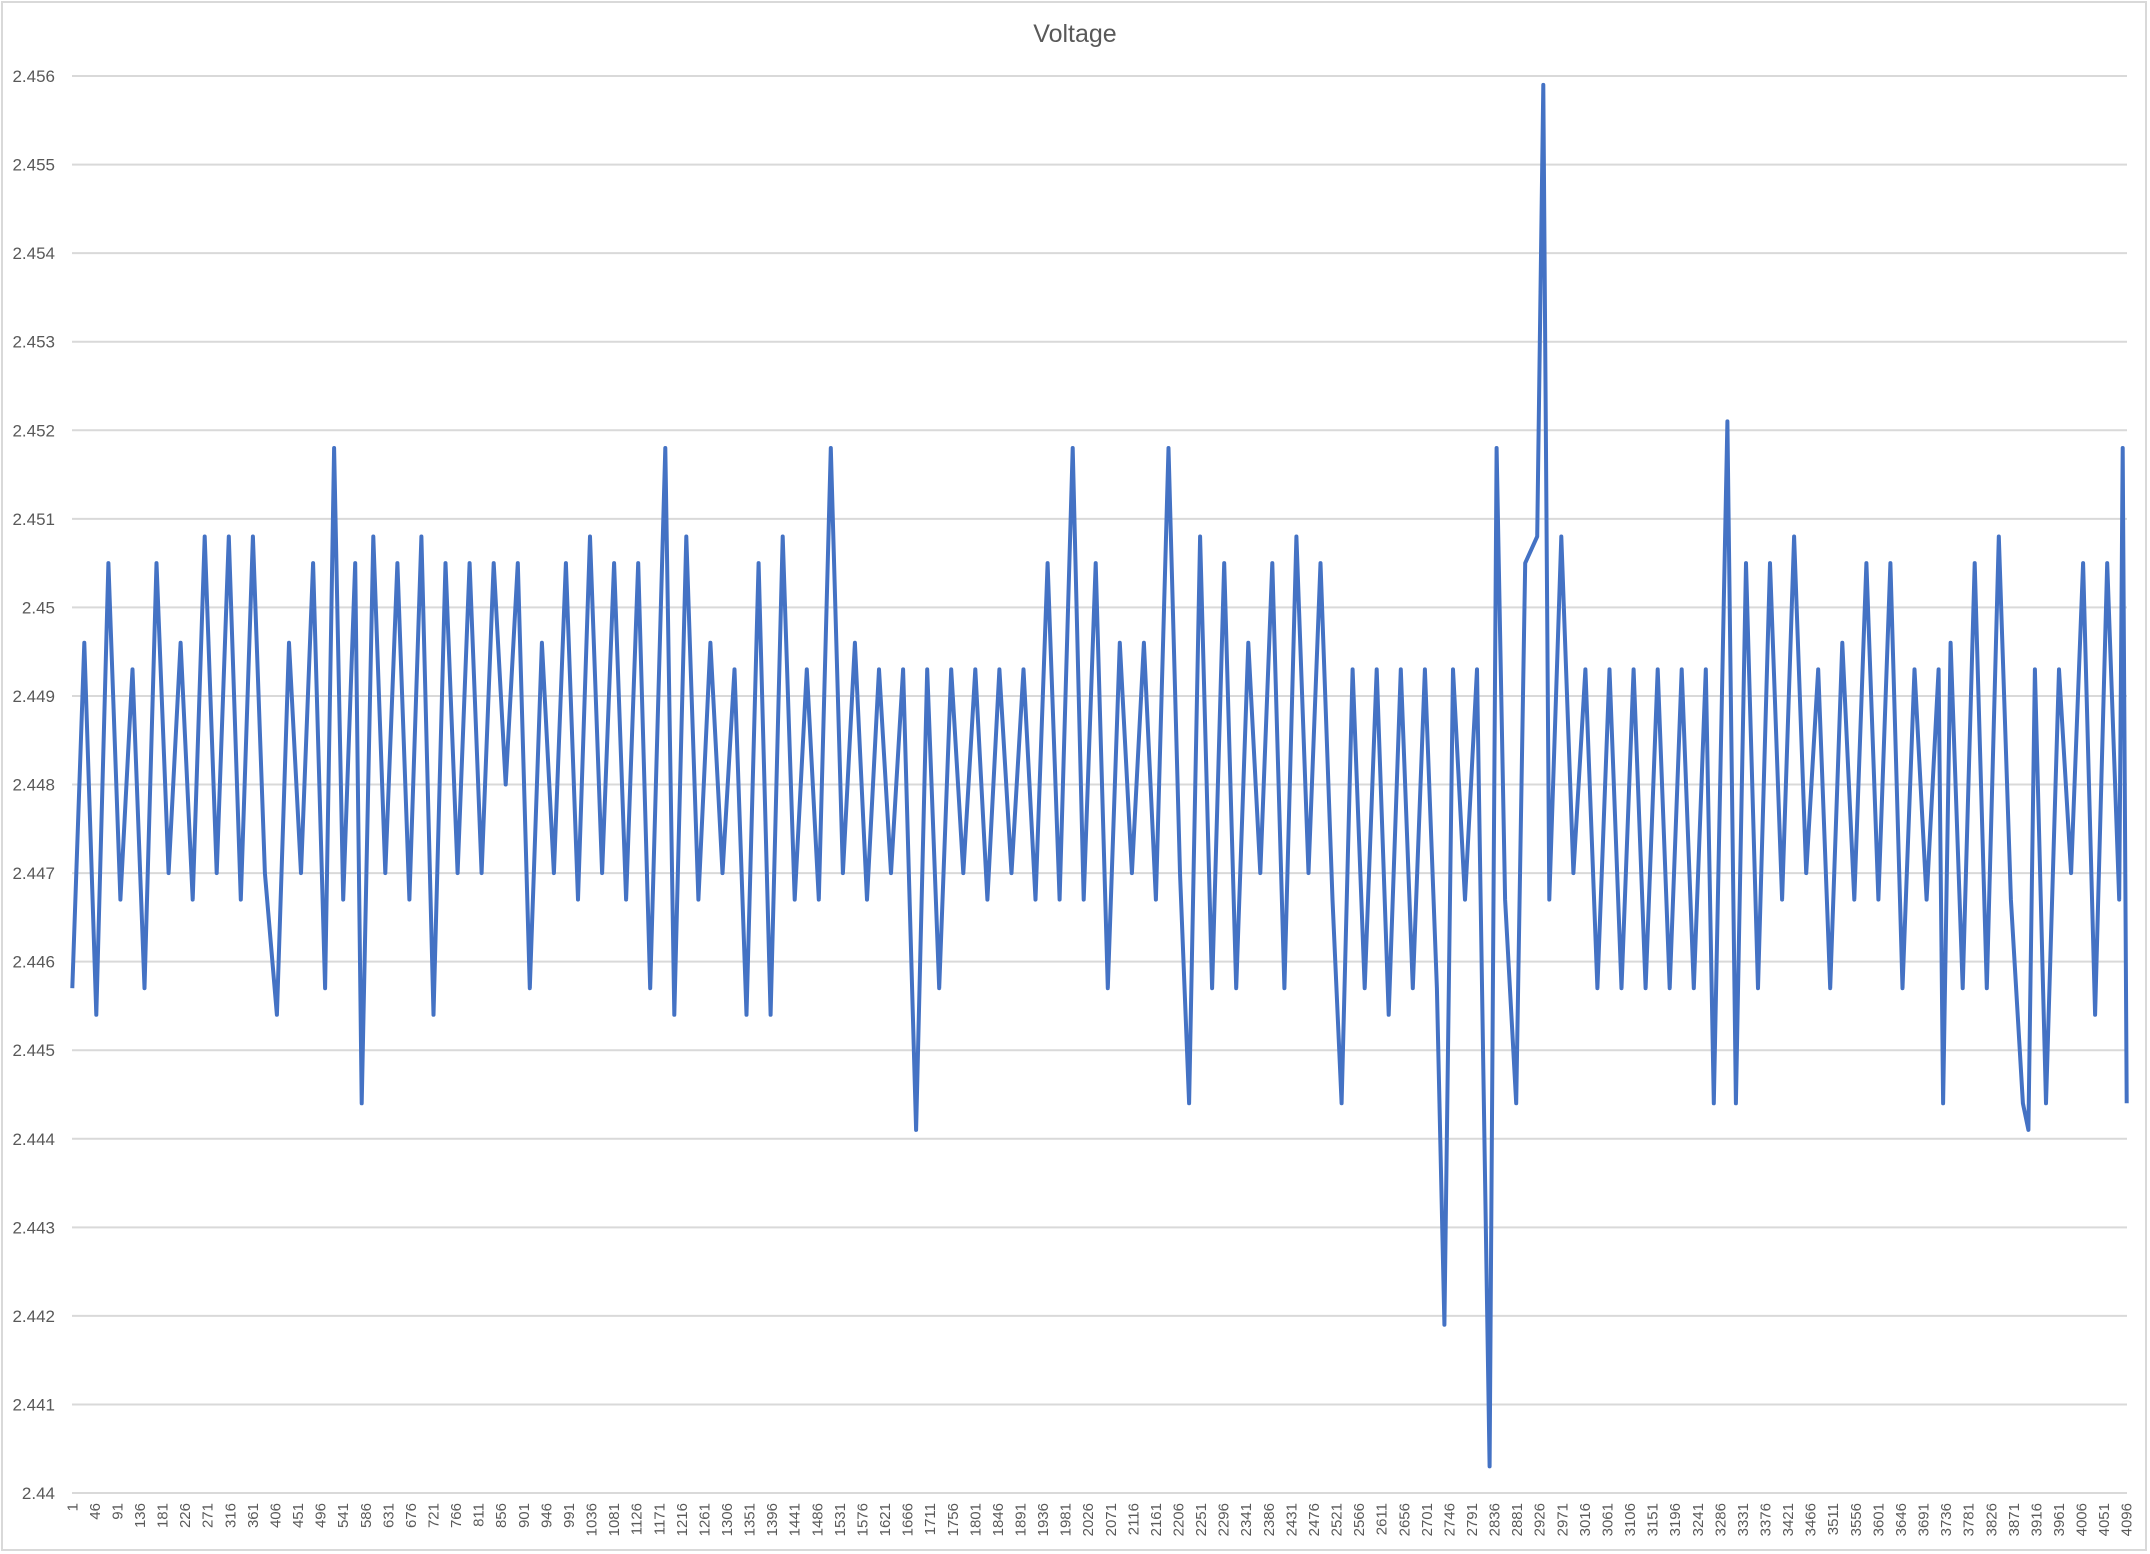 This screenshot has height=1554, width=2150. Describe the element at coordinates (163, 1515) in the screenshot. I see `x-tick-label: 181` at that location.